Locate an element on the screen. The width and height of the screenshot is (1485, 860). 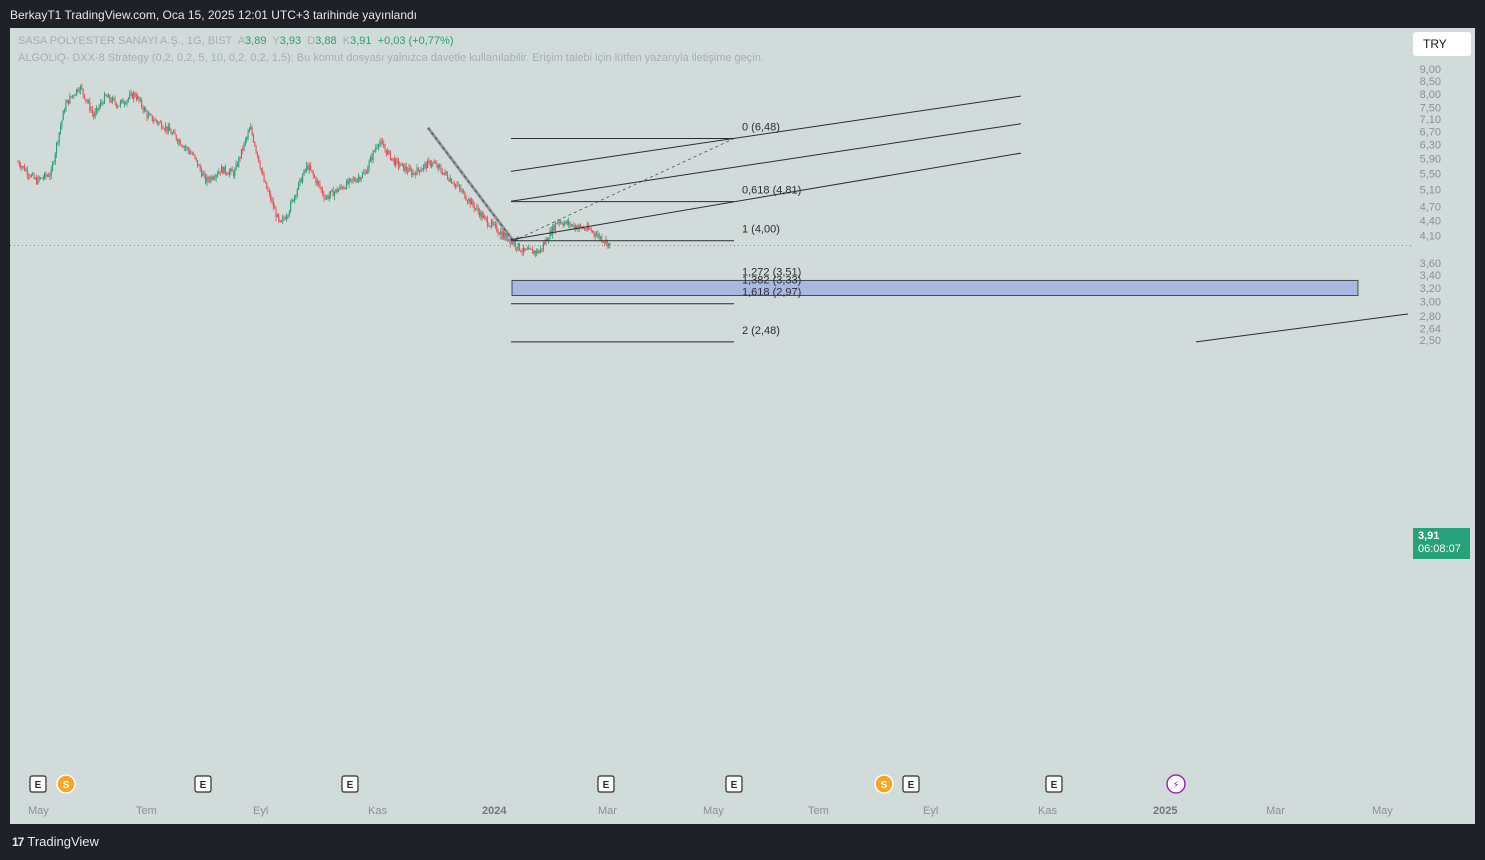
price-tick-label: 6,30 is located at coordinates (1430, 146).